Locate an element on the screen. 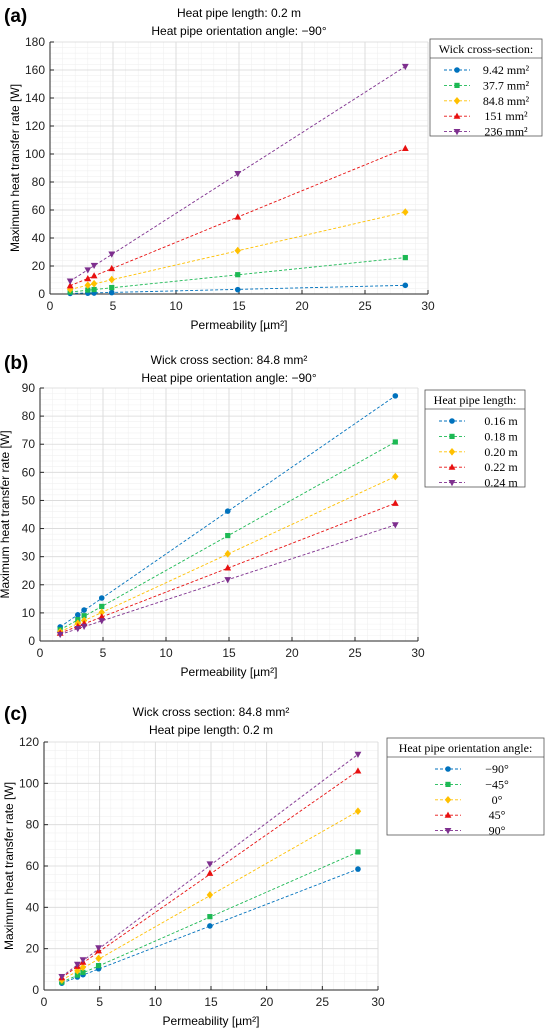  legend-entry-label: 0.22 m is located at coordinates (501, 467).